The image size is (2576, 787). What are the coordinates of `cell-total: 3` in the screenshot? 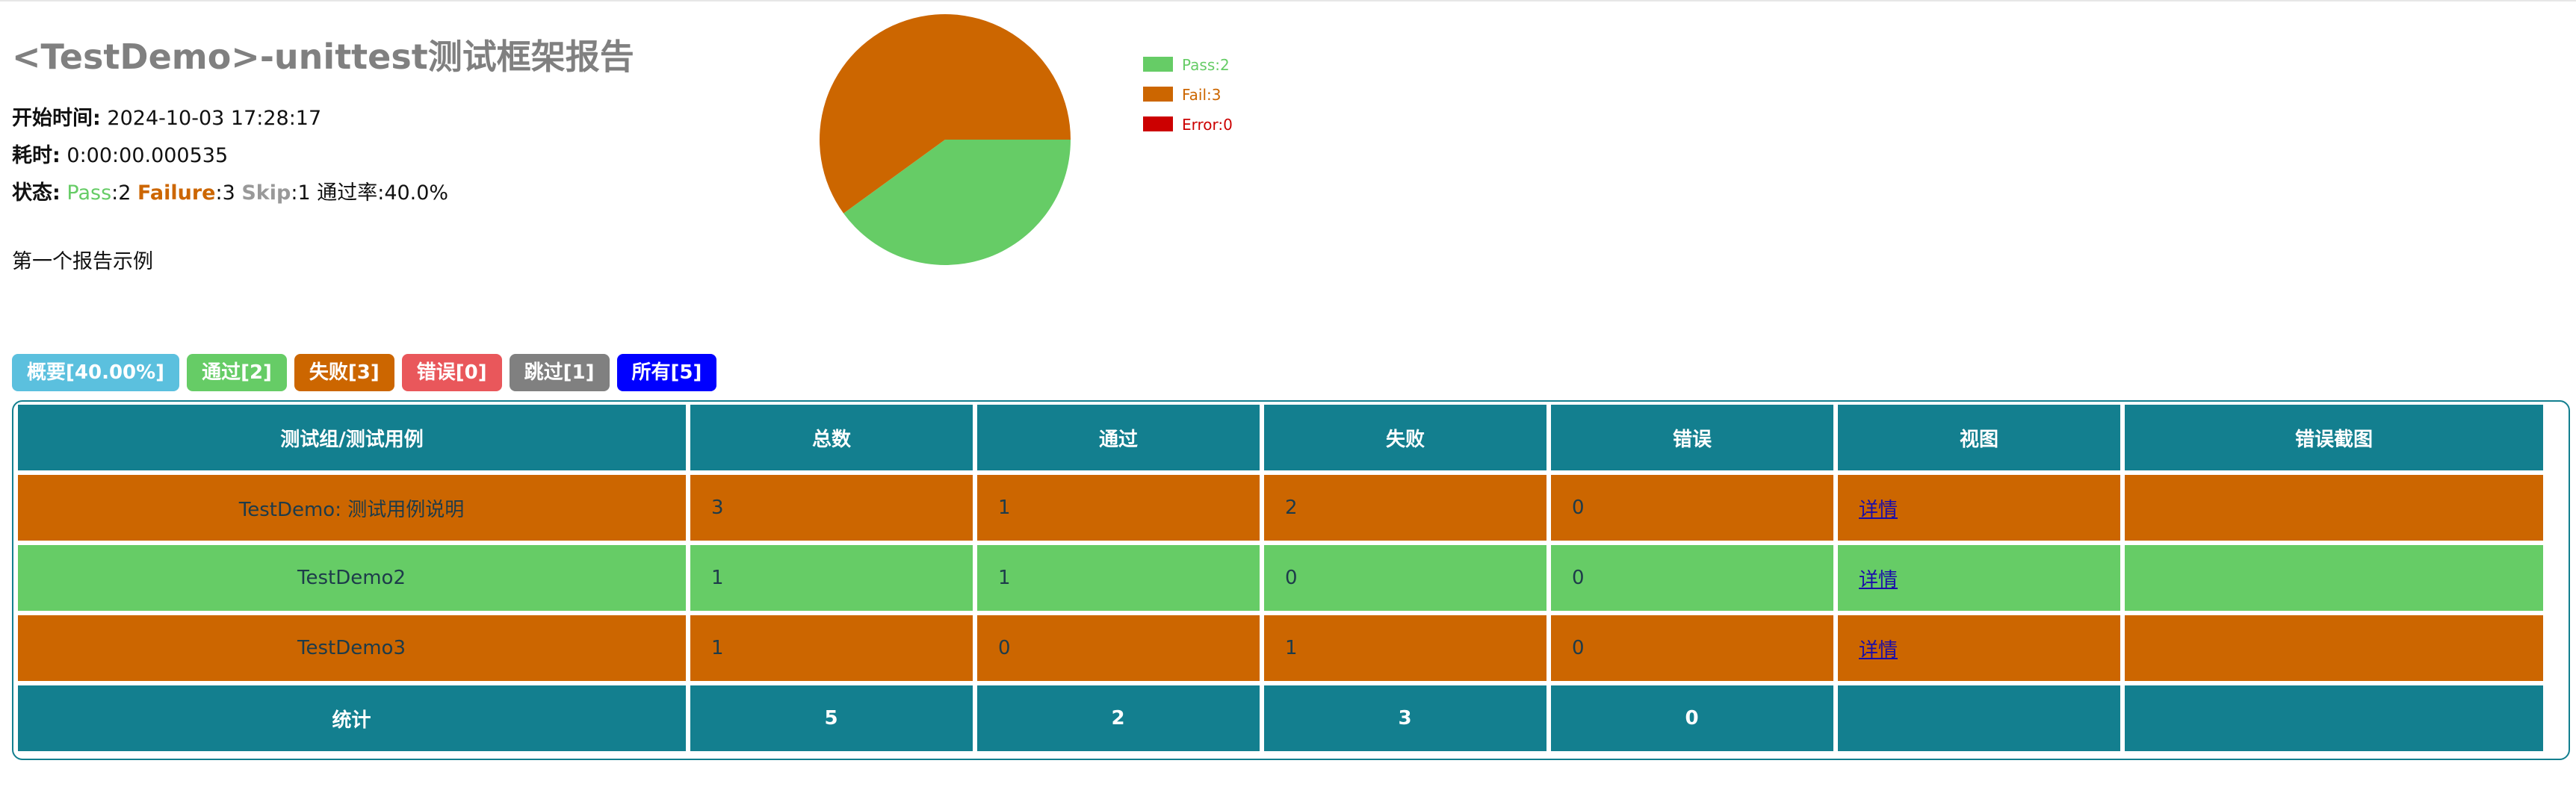 It's located at (831, 508).